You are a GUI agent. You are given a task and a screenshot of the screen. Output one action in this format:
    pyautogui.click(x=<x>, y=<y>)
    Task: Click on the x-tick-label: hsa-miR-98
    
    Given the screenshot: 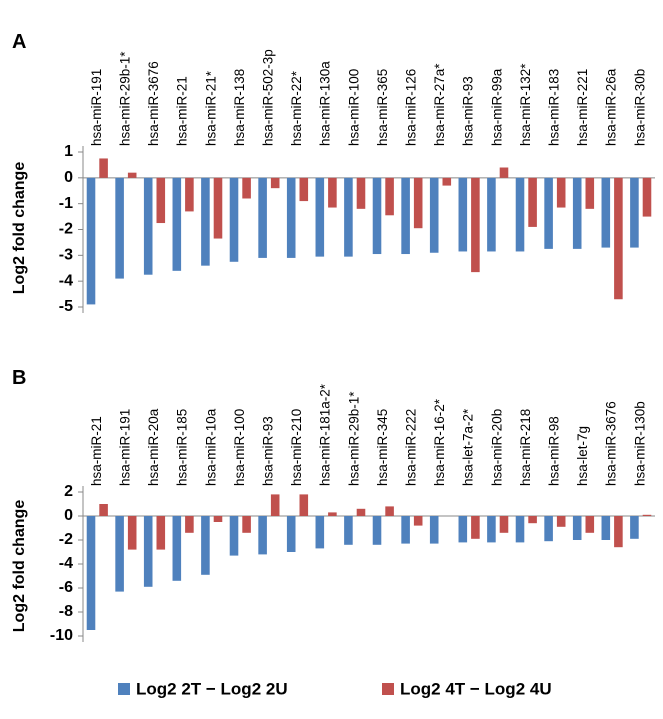 What is the action you would take?
    pyautogui.click(x=553, y=451)
    